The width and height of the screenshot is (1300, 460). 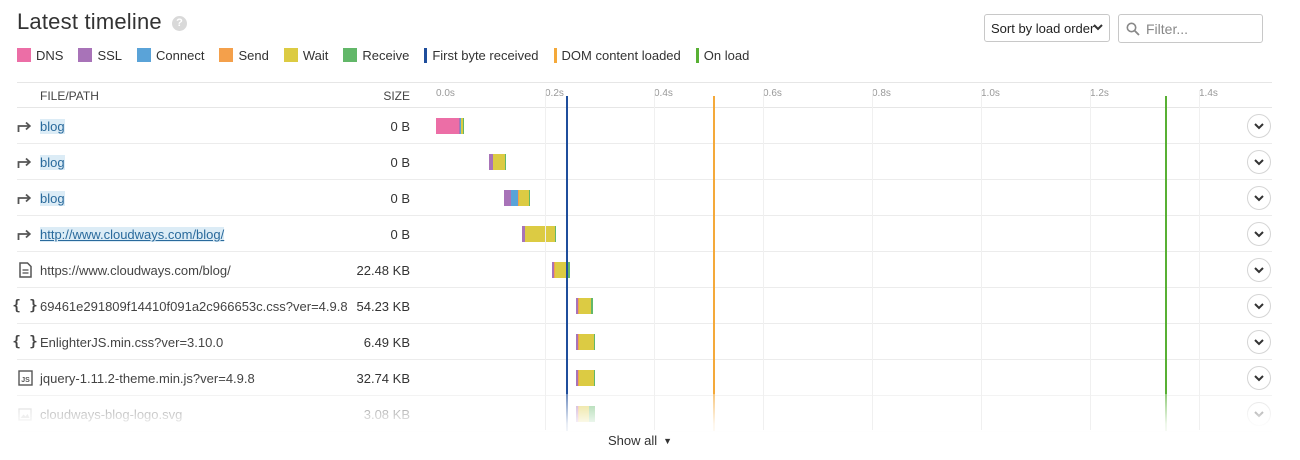 What do you see at coordinates (180, 55) in the screenshot?
I see `legend-label: Connect` at bounding box center [180, 55].